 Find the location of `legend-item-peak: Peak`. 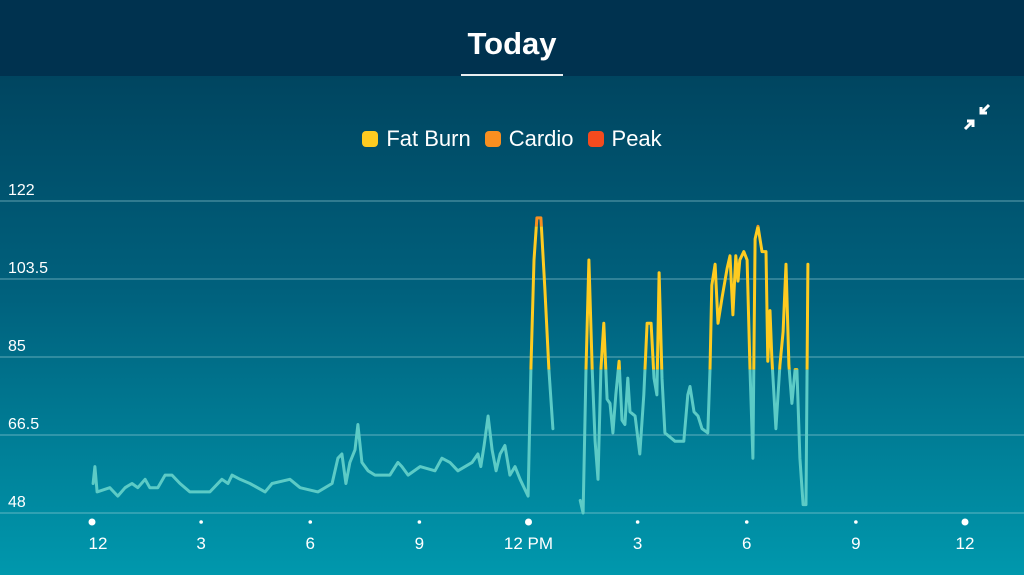

legend-item-peak: Peak is located at coordinates (624, 139).